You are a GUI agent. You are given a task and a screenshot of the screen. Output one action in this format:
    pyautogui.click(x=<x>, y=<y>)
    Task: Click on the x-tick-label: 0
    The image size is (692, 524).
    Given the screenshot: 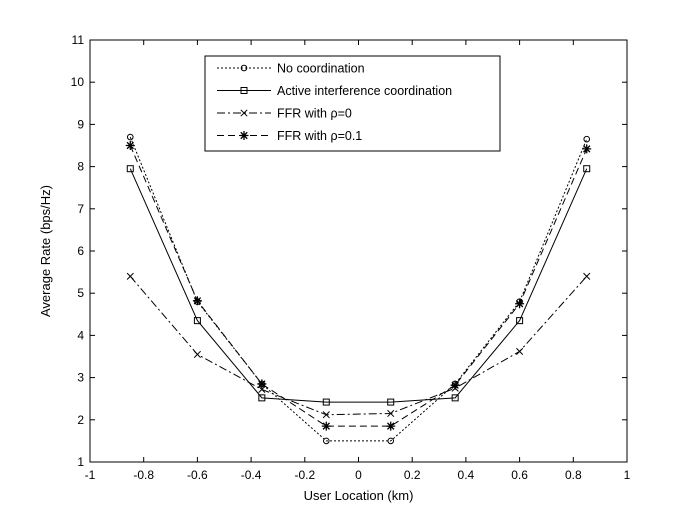 What is the action you would take?
    pyautogui.click(x=358, y=475)
    